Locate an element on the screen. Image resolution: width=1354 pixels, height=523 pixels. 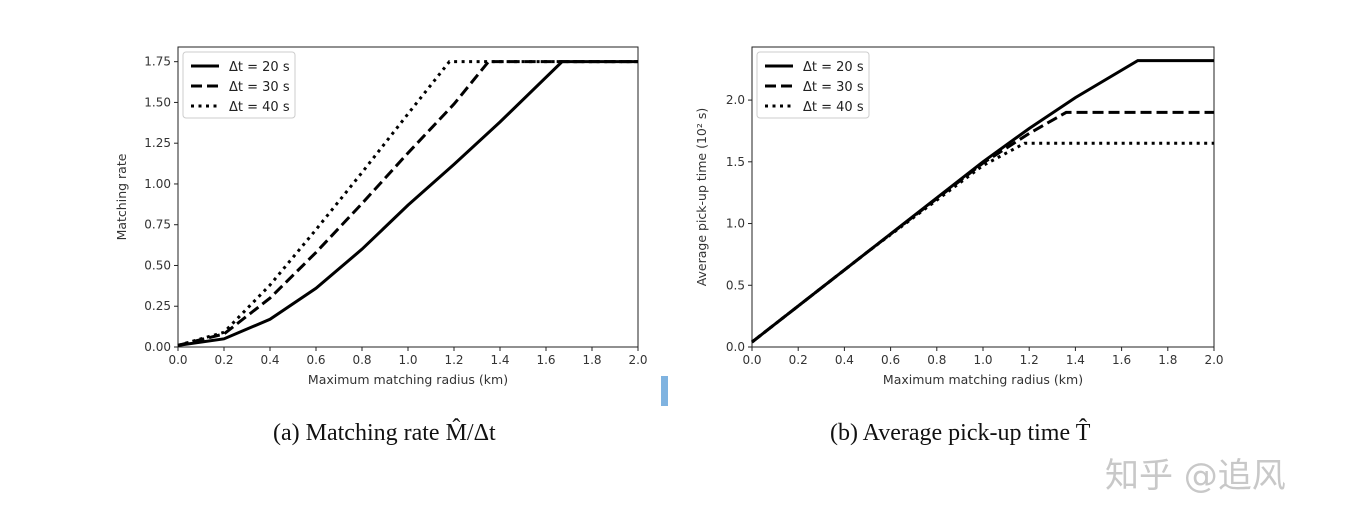
caption-b: (b) Average pick-up time T̂ is located at coordinates (960, 433).